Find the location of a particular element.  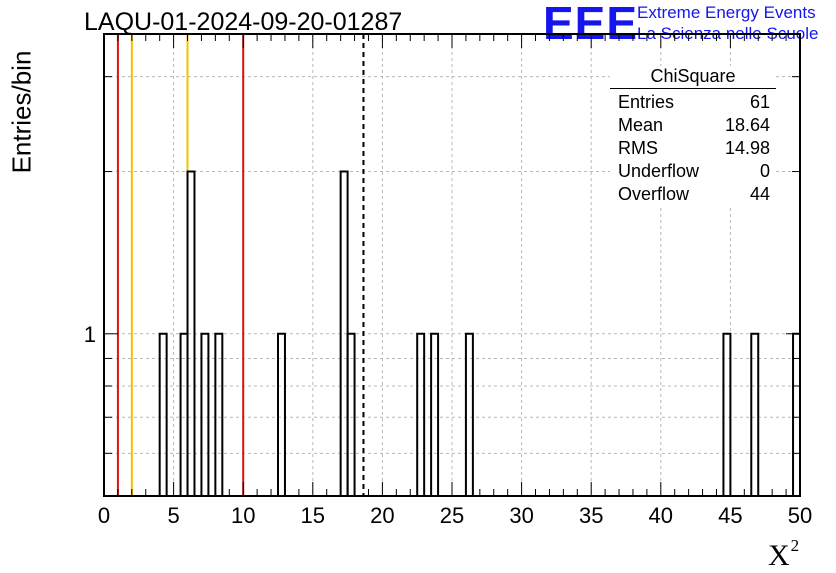

stats-row-mean: Mean 18.64 is located at coordinates (693, 125).